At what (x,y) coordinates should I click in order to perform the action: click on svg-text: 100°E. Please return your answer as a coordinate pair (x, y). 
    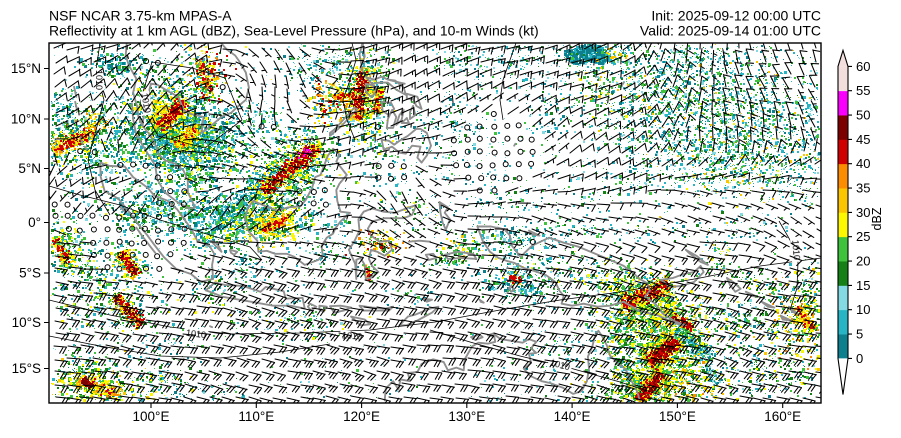
    Looking at the image, I should click on (151, 416).